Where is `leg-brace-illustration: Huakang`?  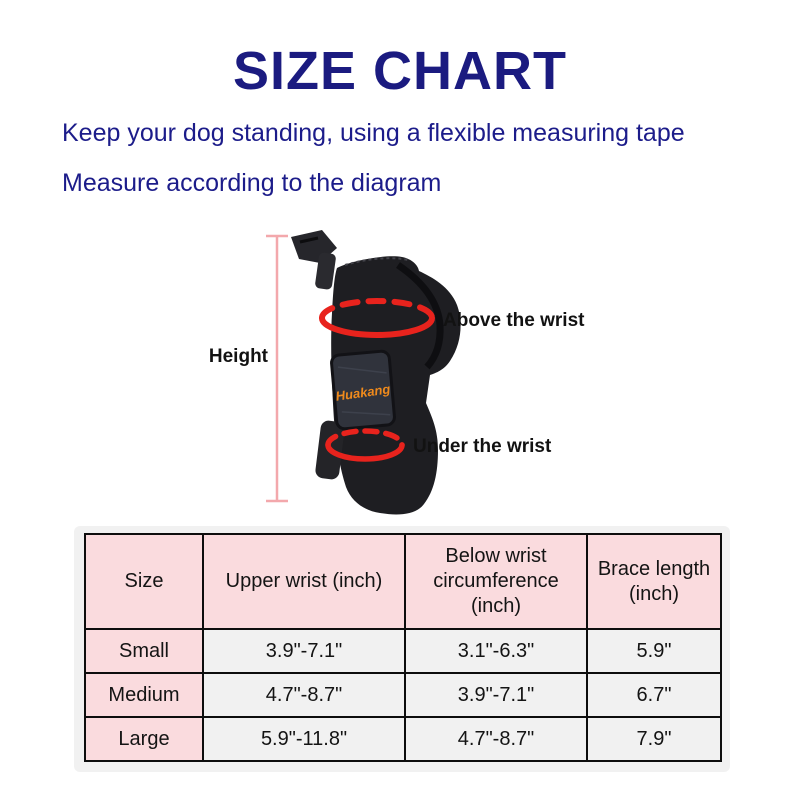
leg-brace-illustration: Huakang is located at coordinates (376, 372).